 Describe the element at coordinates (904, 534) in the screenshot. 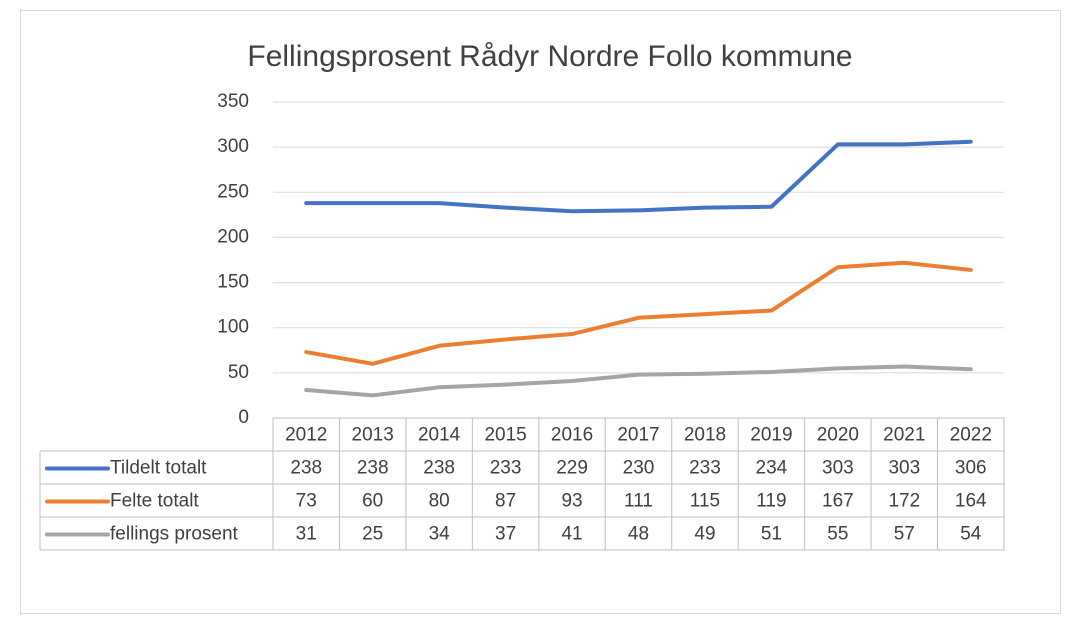

I see `table-cell: 57` at that location.